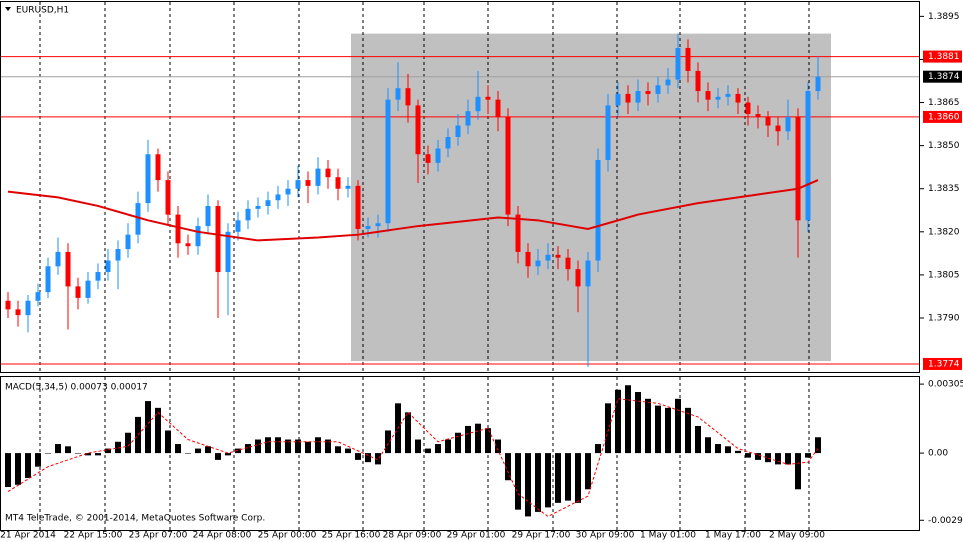 The width and height of the screenshot is (963, 542). Describe the element at coordinates (476, 536) in the screenshot. I see `x-tick-label: 29 Apr 01:00` at that location.